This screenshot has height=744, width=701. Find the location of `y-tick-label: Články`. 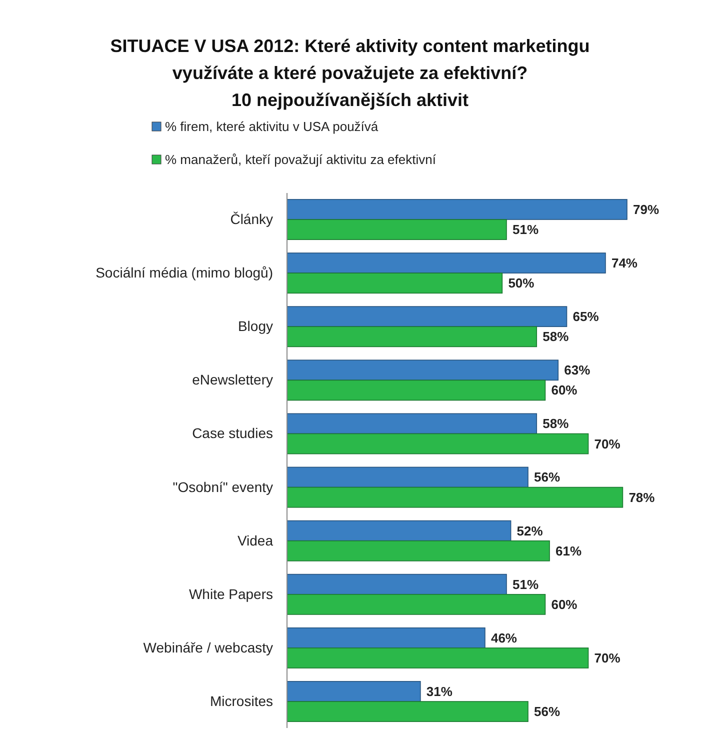

y-tick-label: Články is located at coordinates (251, 218).